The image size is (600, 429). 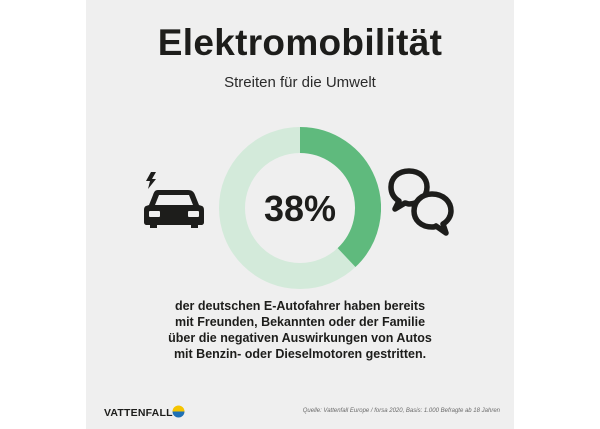 What do you see at coordinates (138, 413) in the screenshot?
I see `brand-name: VATTENFALL` at bounding box center [138, 413].